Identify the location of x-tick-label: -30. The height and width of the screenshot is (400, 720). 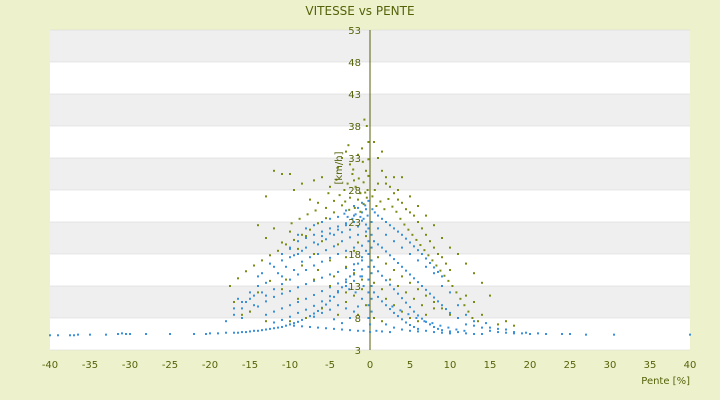
(130, 365).